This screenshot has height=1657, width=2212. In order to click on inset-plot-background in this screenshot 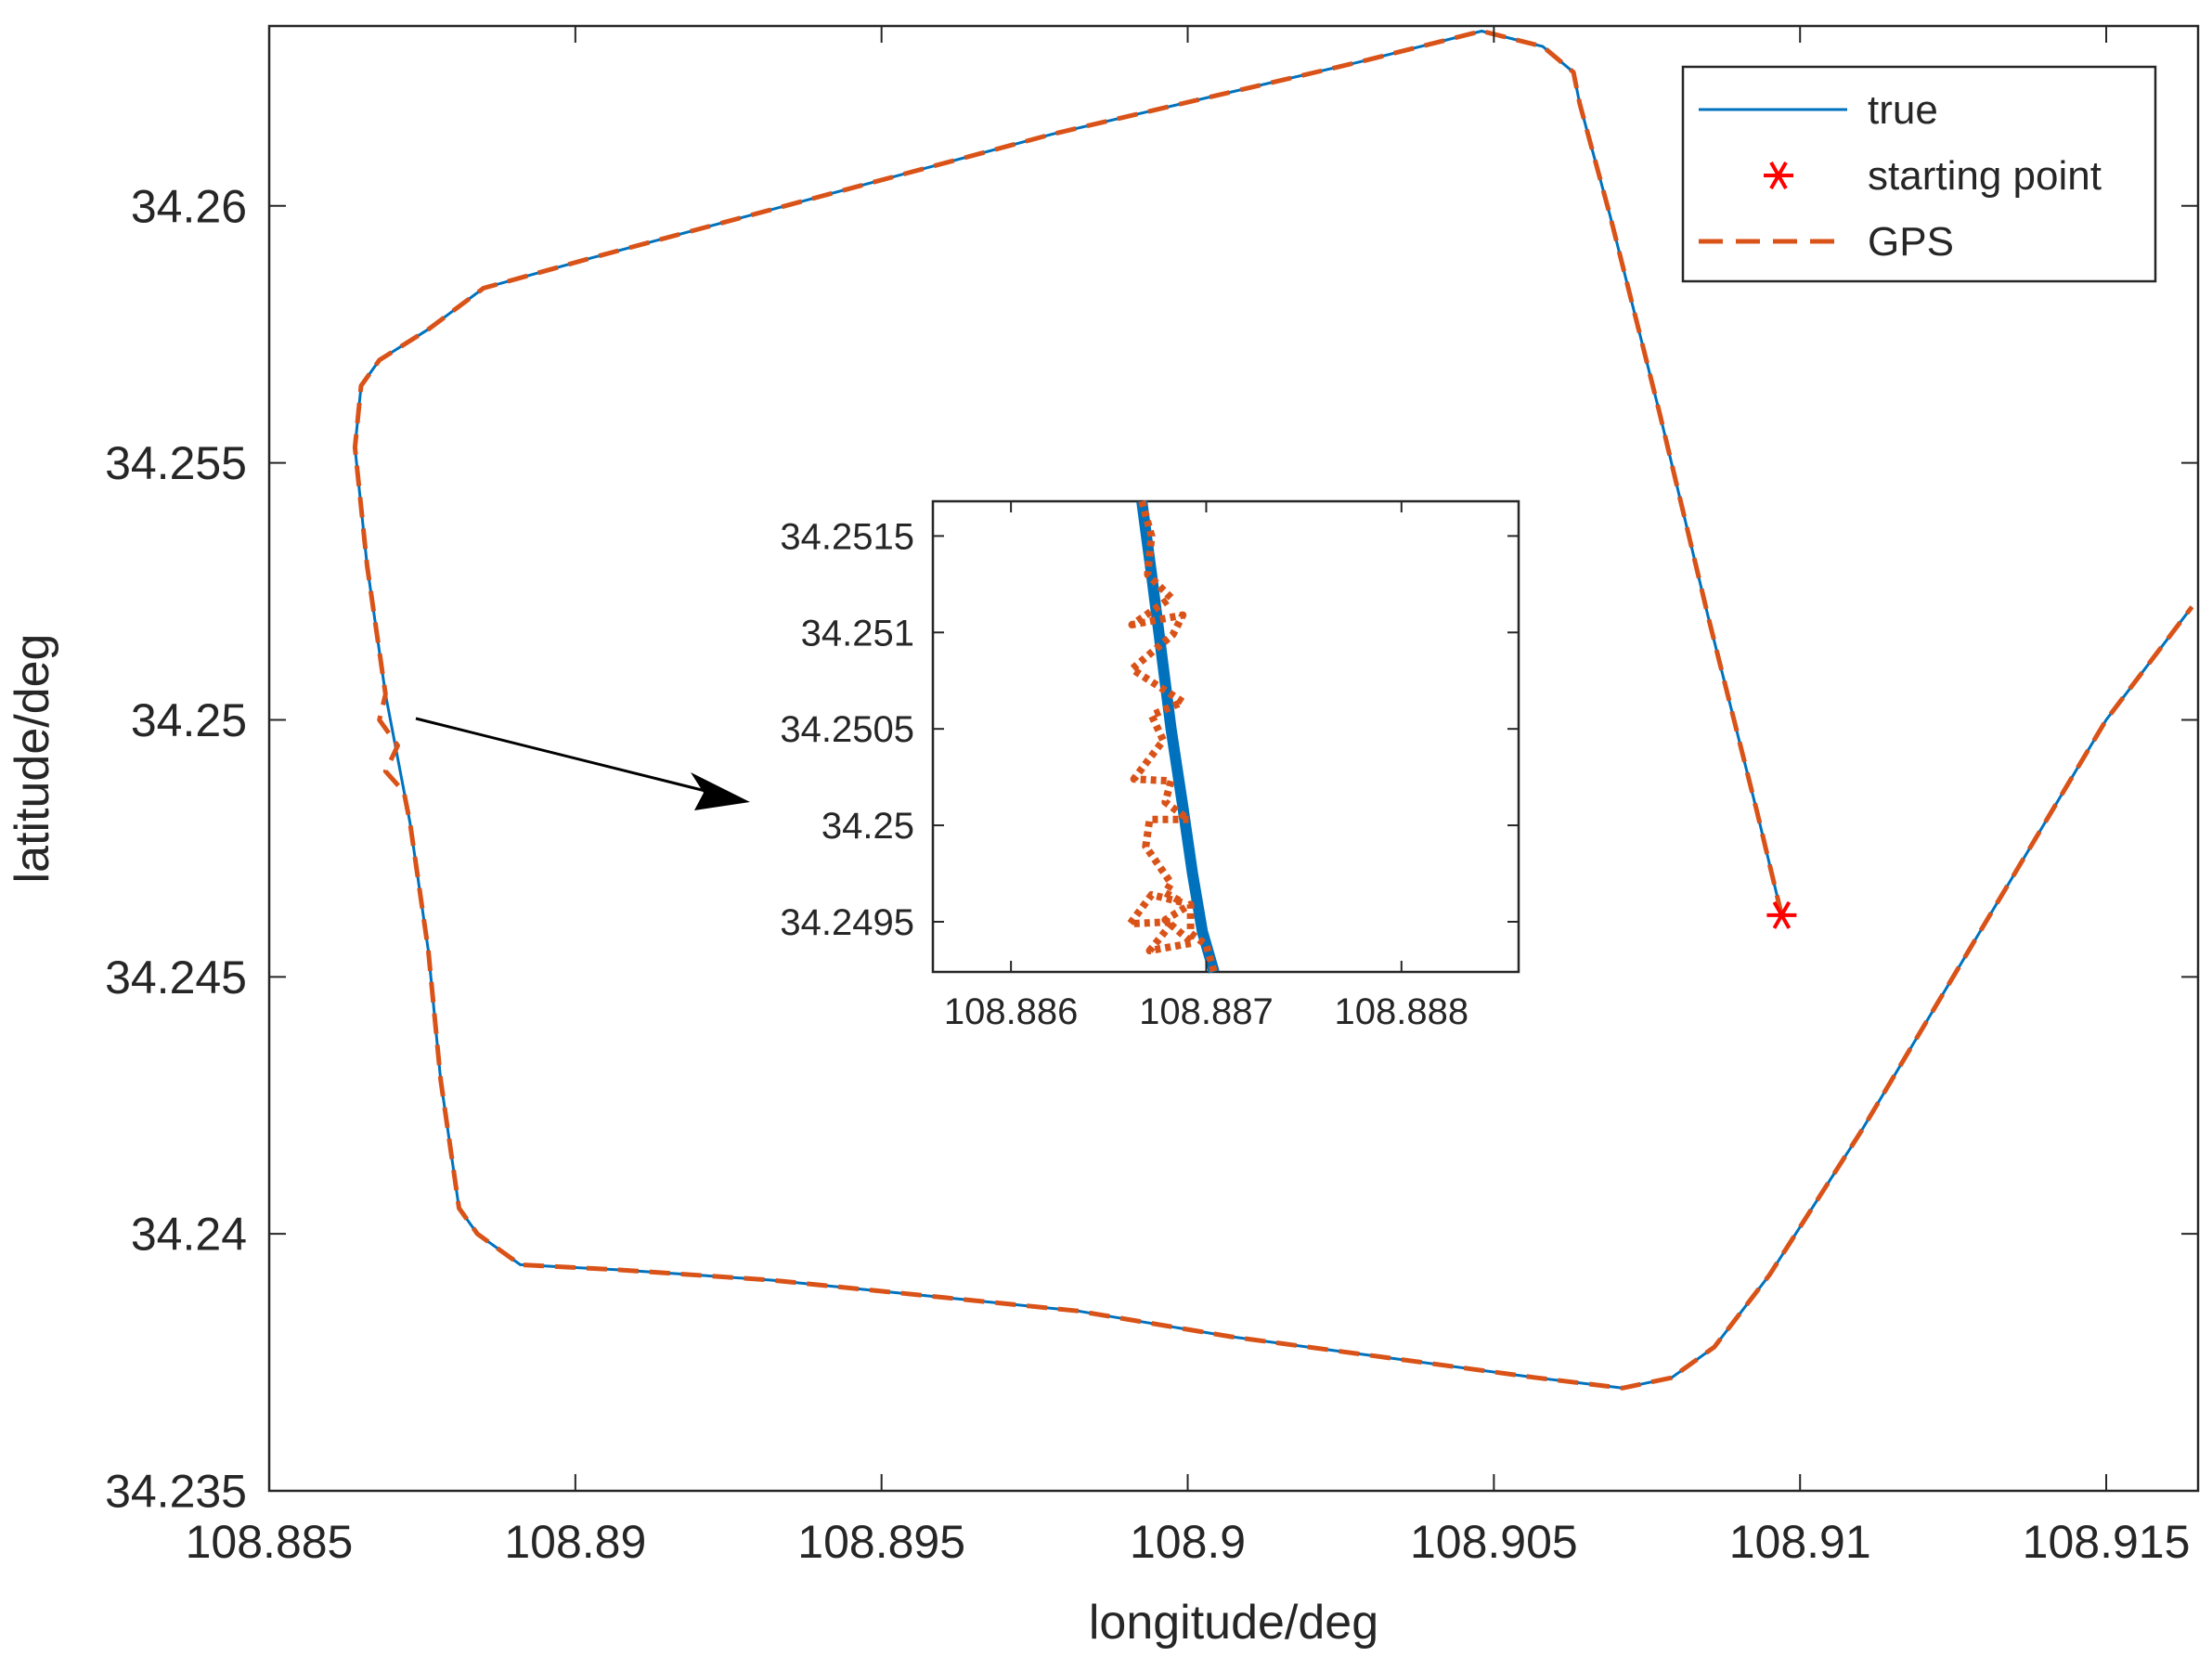, I will do `click(1225, 736)`.